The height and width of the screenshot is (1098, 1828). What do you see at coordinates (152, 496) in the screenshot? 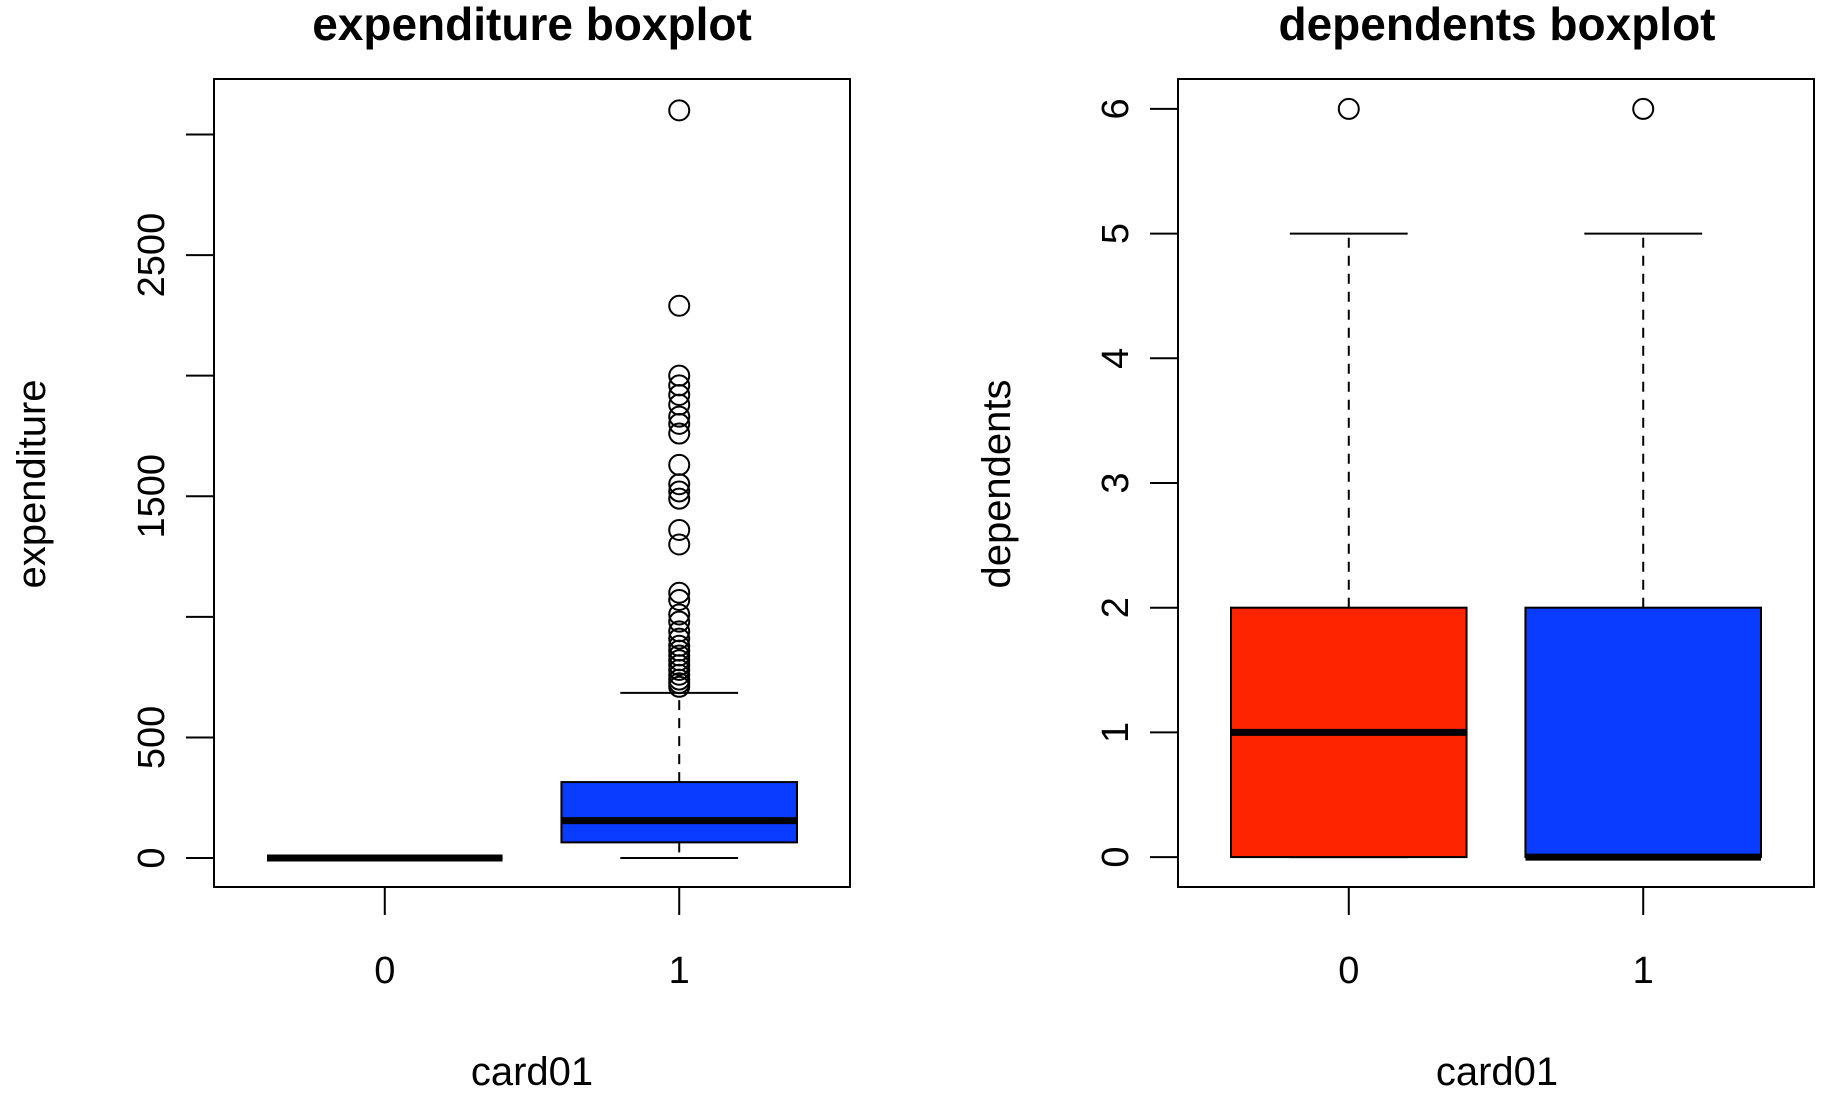
I see `y-tick-label: 1500` at bounding box center [152, 496].